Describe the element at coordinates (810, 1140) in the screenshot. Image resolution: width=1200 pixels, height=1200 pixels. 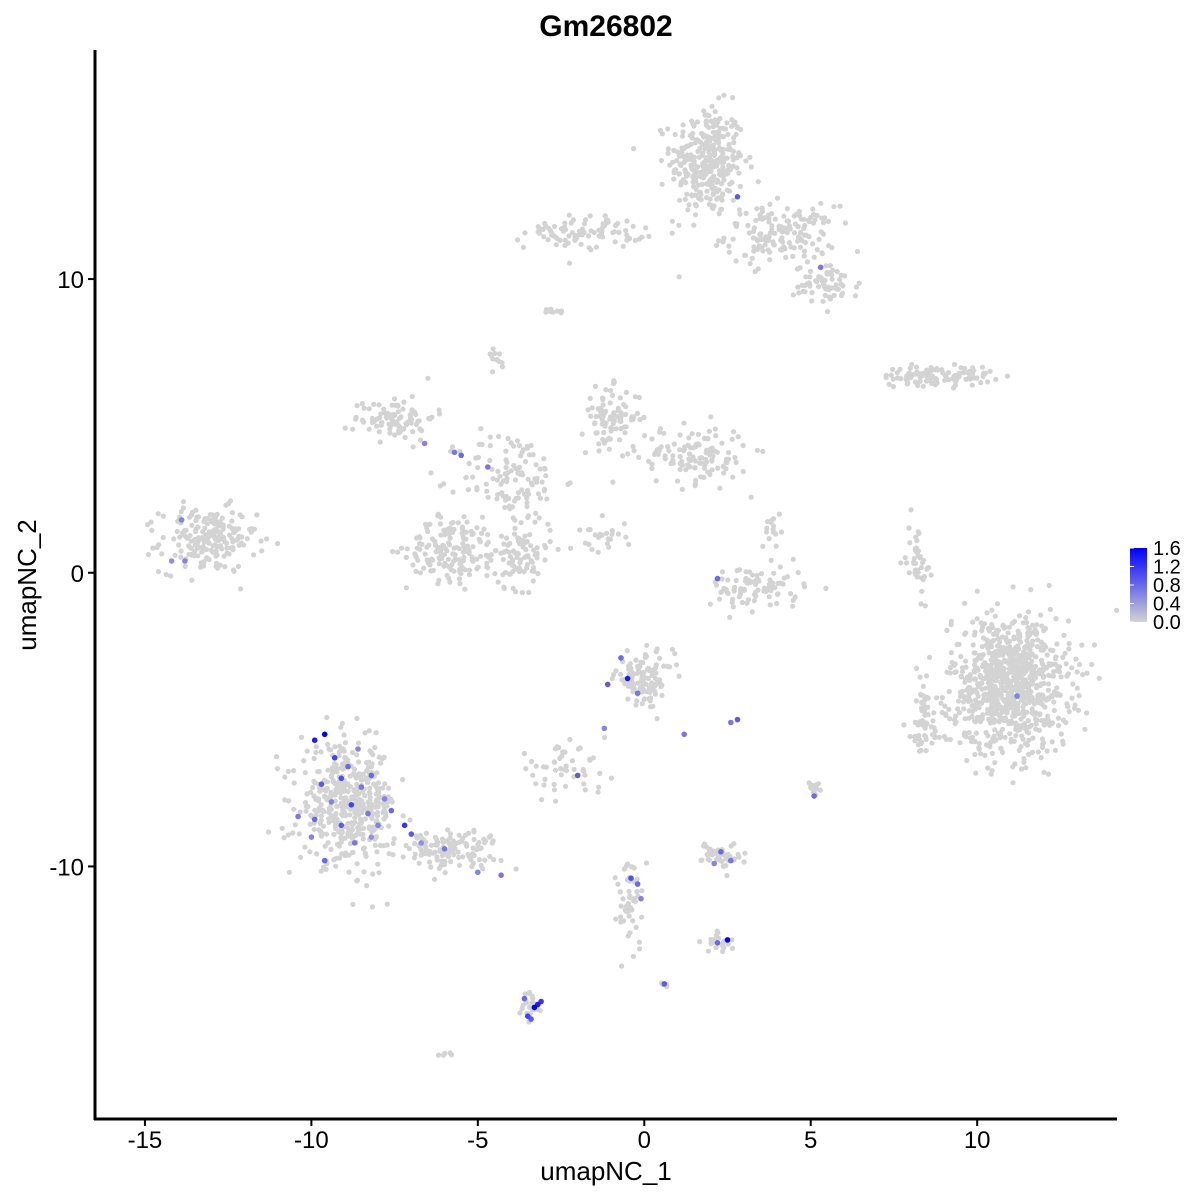
I see `x-tick-label: 5` at that location.